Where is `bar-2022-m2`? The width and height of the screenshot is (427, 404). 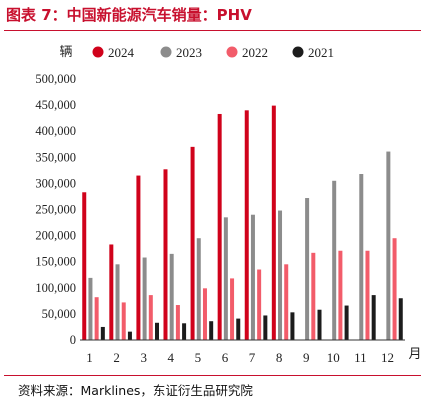 bar-2022-m2 is located at coordinates (123, 321).